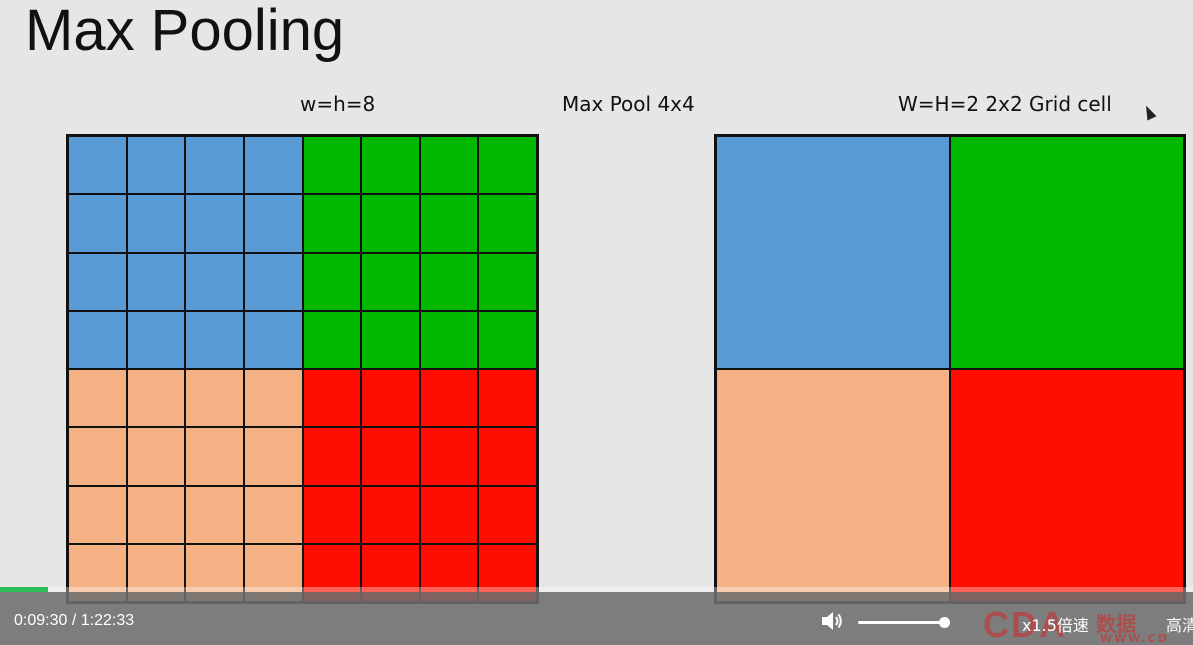 This screenshot has width=1193, height=645. I want to click on watermark-url-text: WWW.CD, so click(1134, 638).